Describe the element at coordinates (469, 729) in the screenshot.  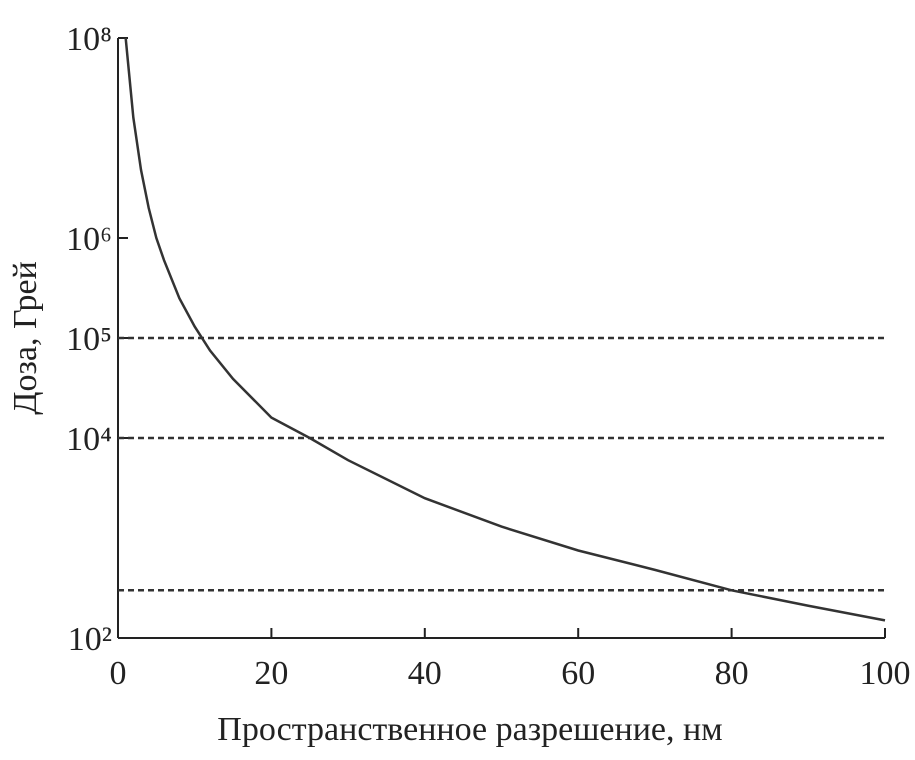
I see `x-axis-label: Пространственное разрешение, нм` at that location.